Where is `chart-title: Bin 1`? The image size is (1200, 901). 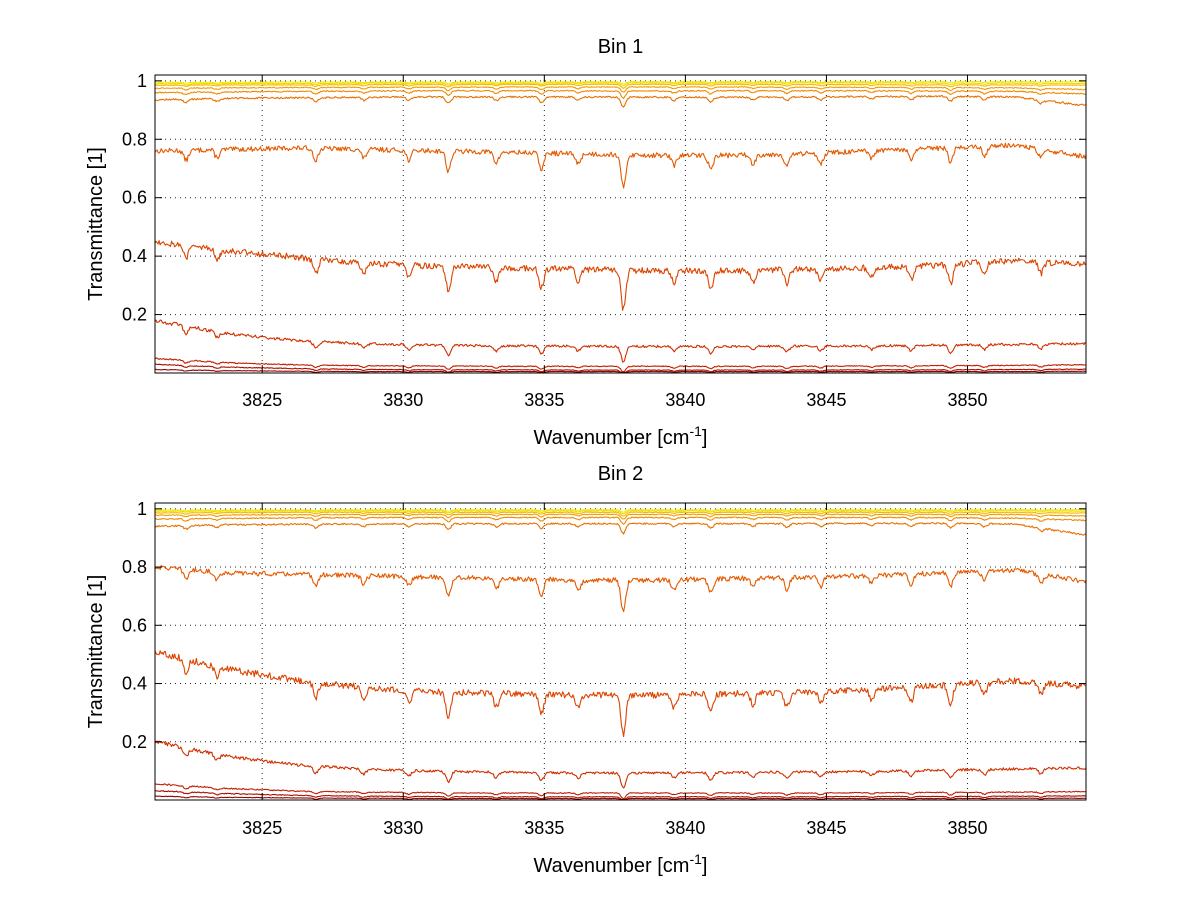
chart-title: Bin 1 is located at coordinates (621, 47).